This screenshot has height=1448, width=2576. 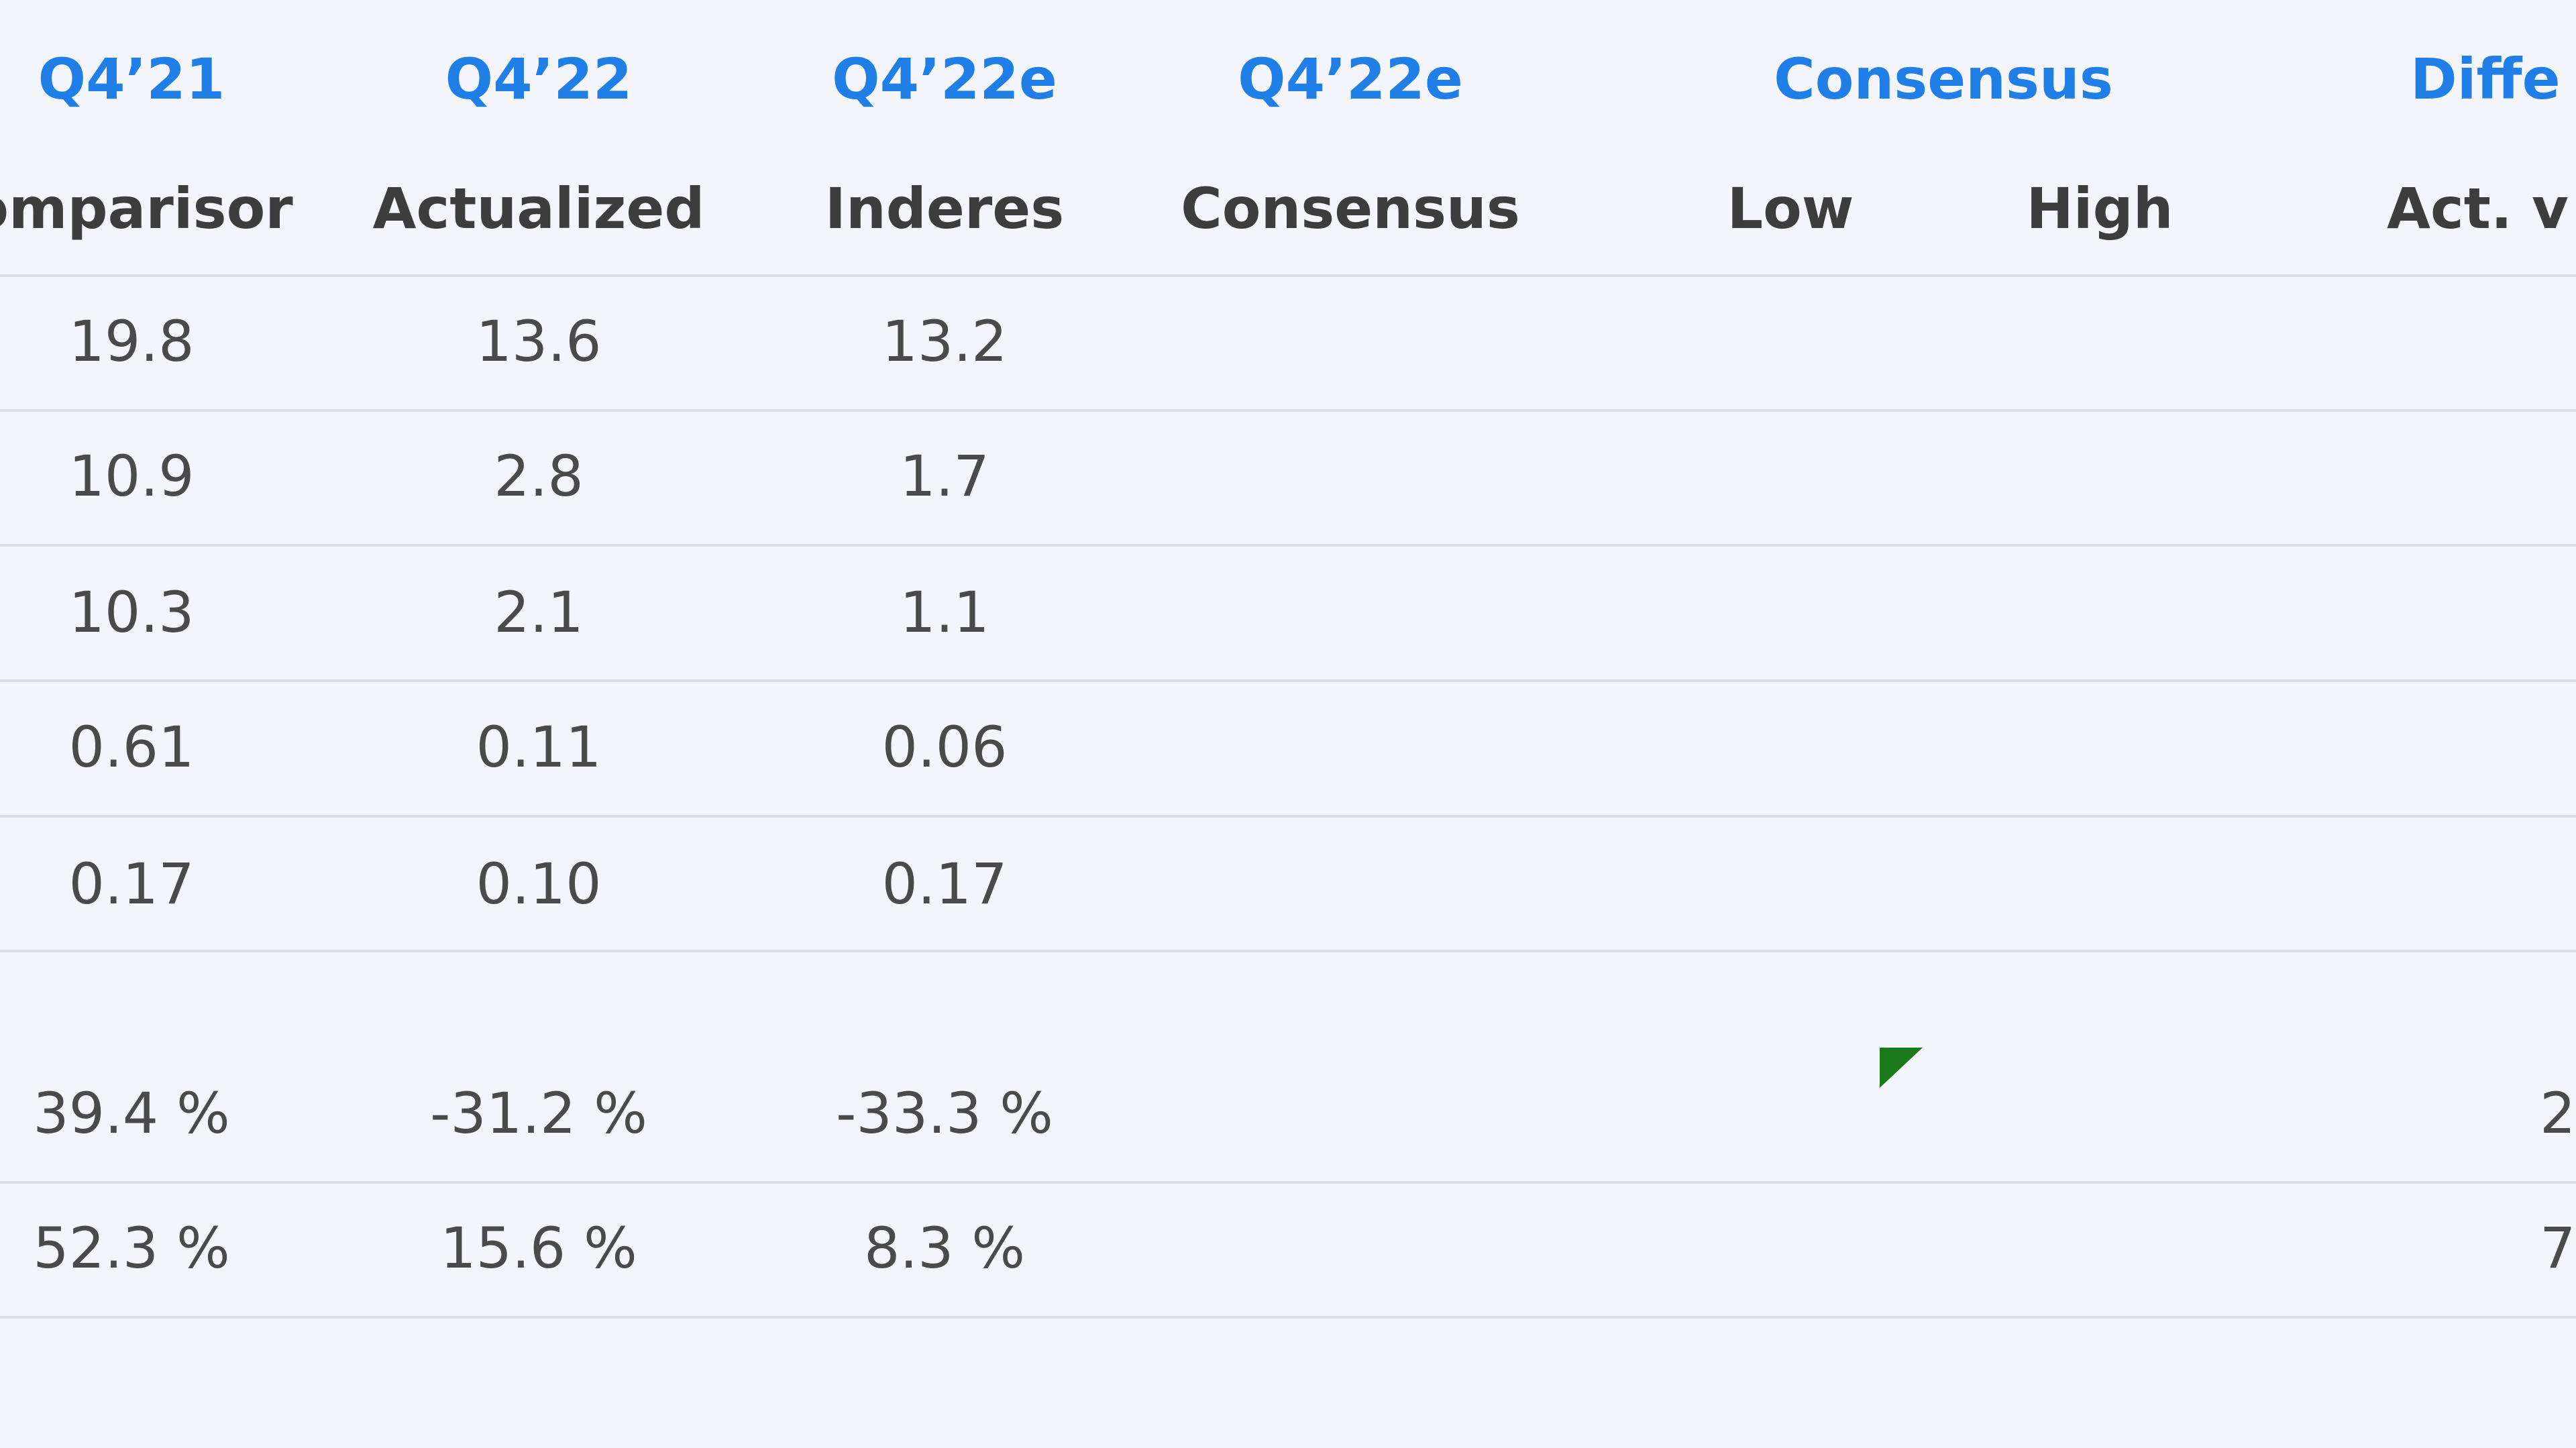 I want to click on column-period: Q4’21, so click(x=131, y=79).